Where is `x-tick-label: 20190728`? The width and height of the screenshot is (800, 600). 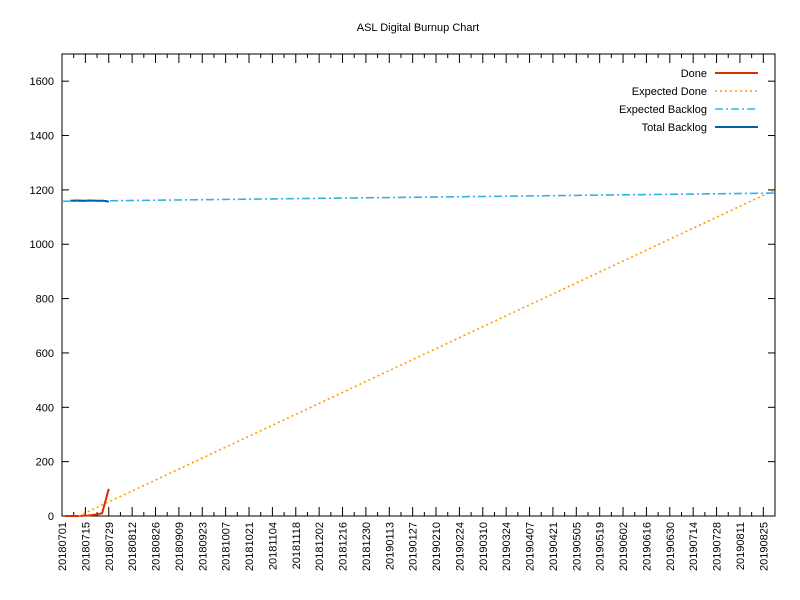 x-tick-label: 20190728 is located at coordinates (718, 546).